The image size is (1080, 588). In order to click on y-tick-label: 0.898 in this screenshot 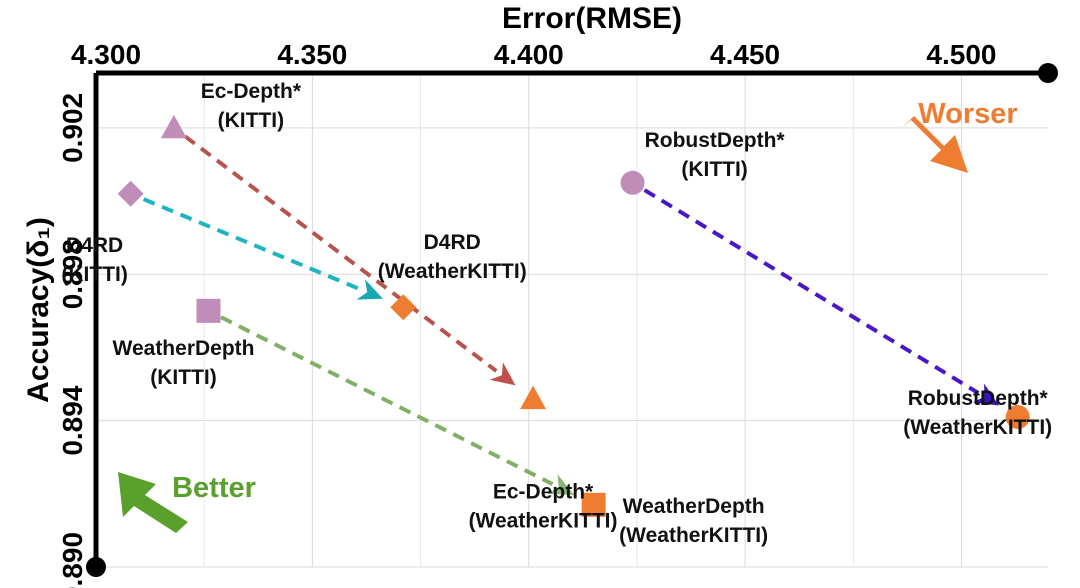, I will do `click(72, 274)`.